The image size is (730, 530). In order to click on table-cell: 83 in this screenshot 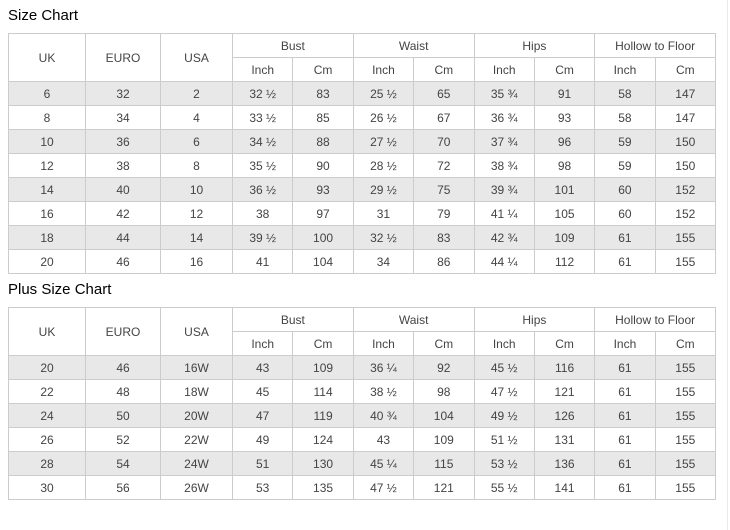, I will do `click(323, 93)`.